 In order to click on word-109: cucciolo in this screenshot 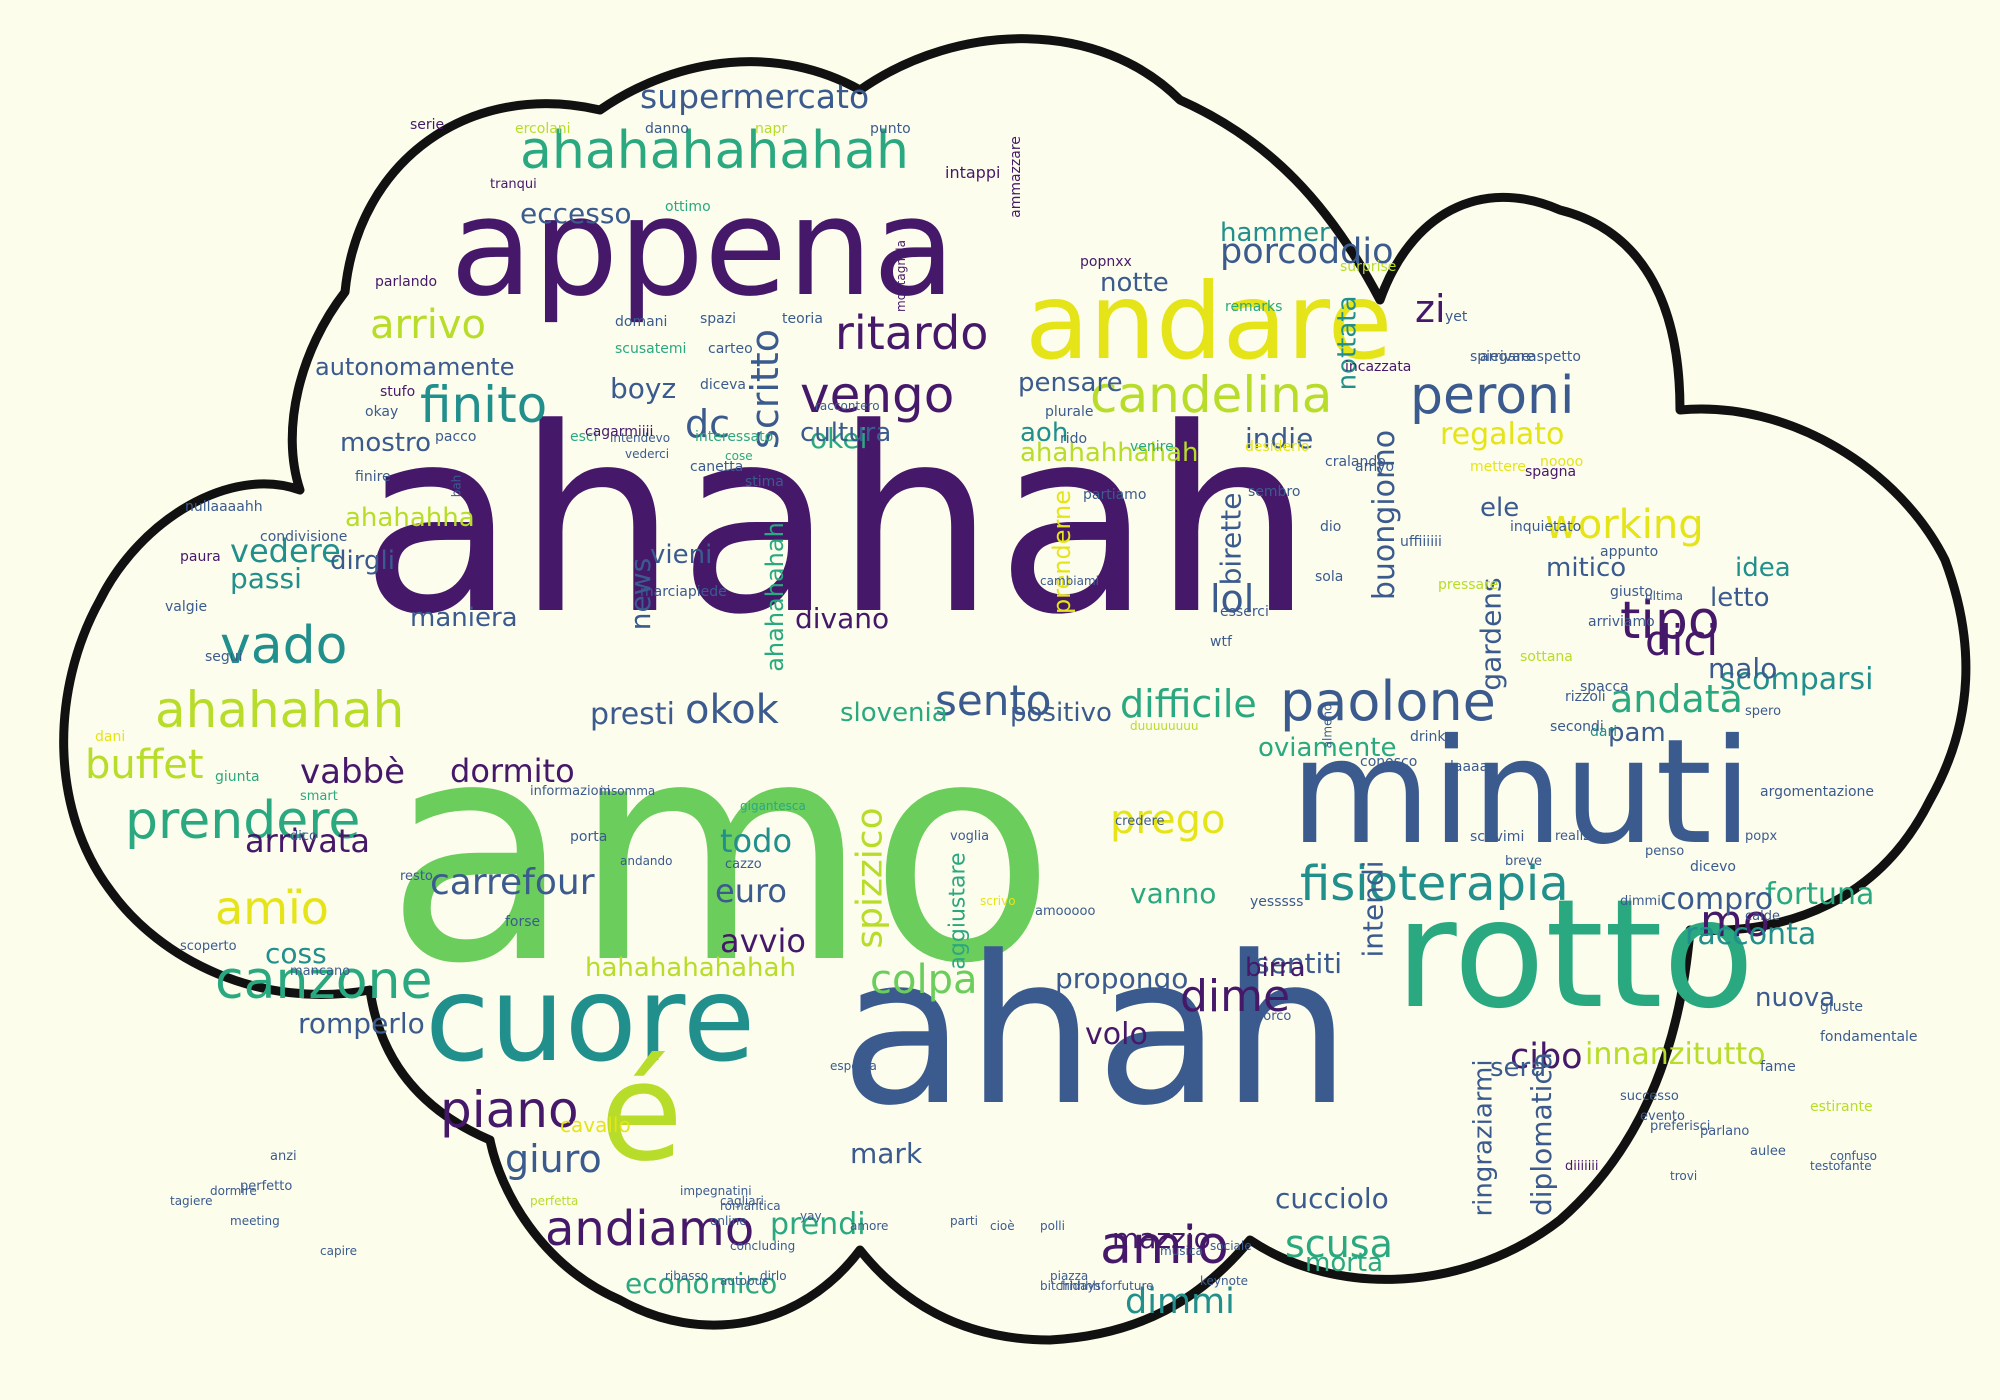, I will do `click(1332, 1198)`.